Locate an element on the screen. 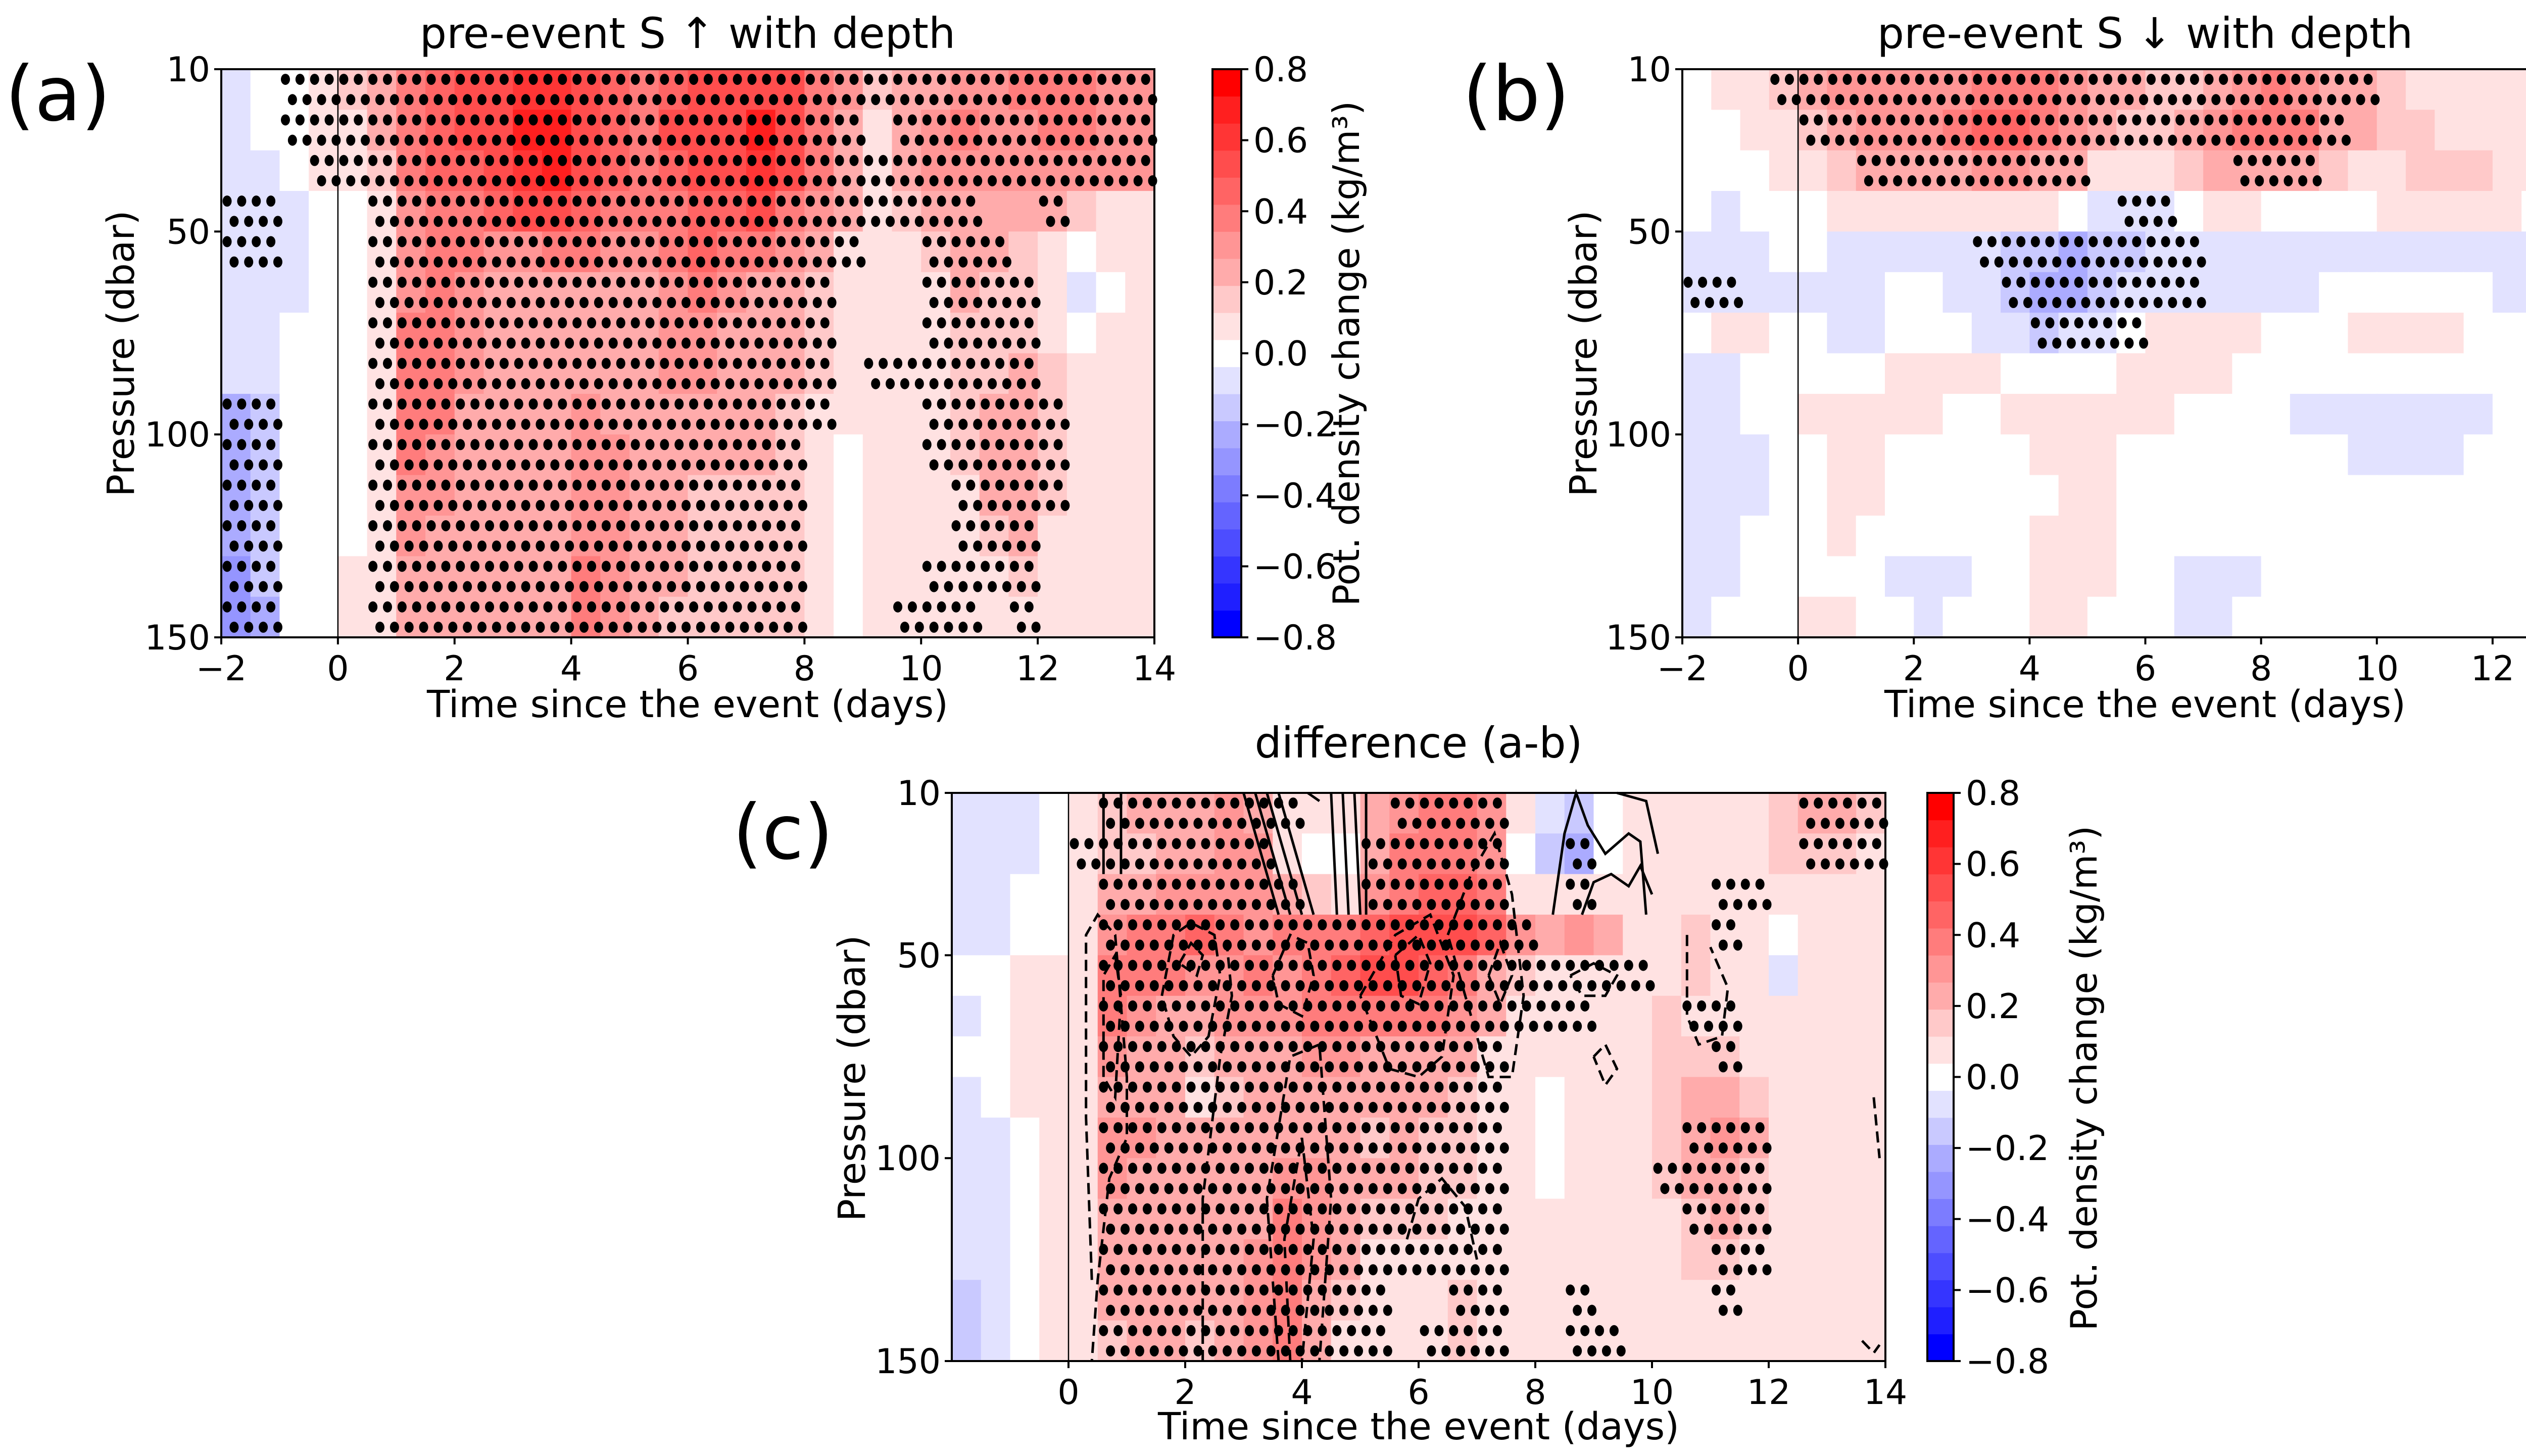 The height and width of the screenshot is (1456, 2526). panel-a-colorbar-label: Pot. density change (kg/m³) is located at coordinates (1346, 353).